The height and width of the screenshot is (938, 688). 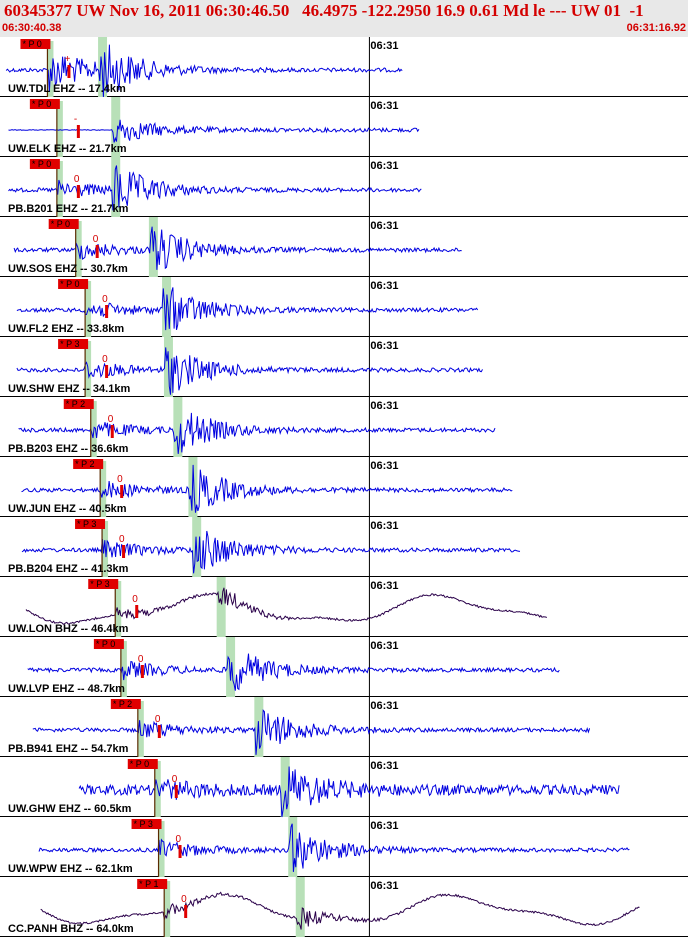 What do you see at coordinates (68, 209) in the screenshot?
I see `station-label: PB.B201 EHZ -- 21.7km` at bounding box center [68, 209].